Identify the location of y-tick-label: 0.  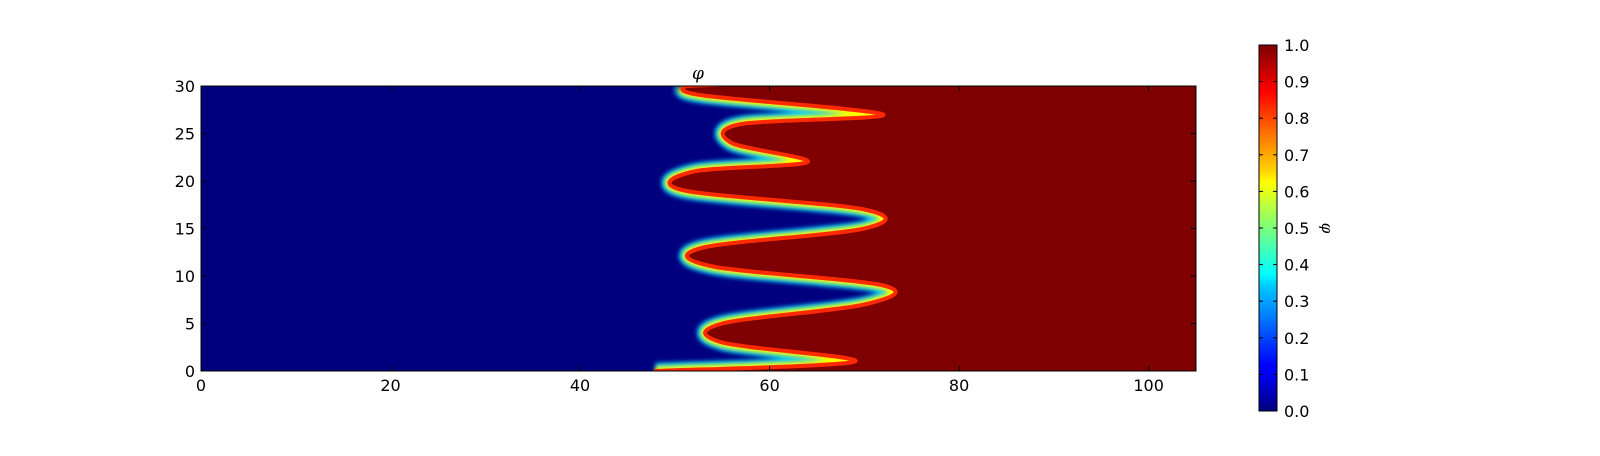
(190, 371).